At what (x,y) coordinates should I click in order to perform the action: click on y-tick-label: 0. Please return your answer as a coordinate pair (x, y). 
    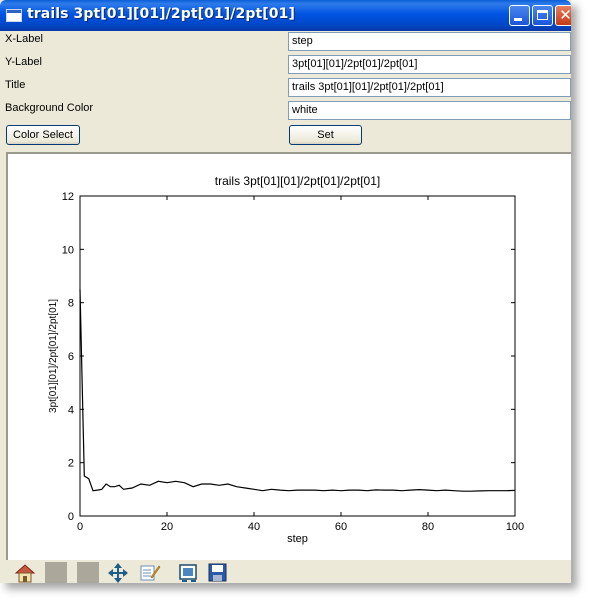
    Looking at the image, I should click on (71, 517).